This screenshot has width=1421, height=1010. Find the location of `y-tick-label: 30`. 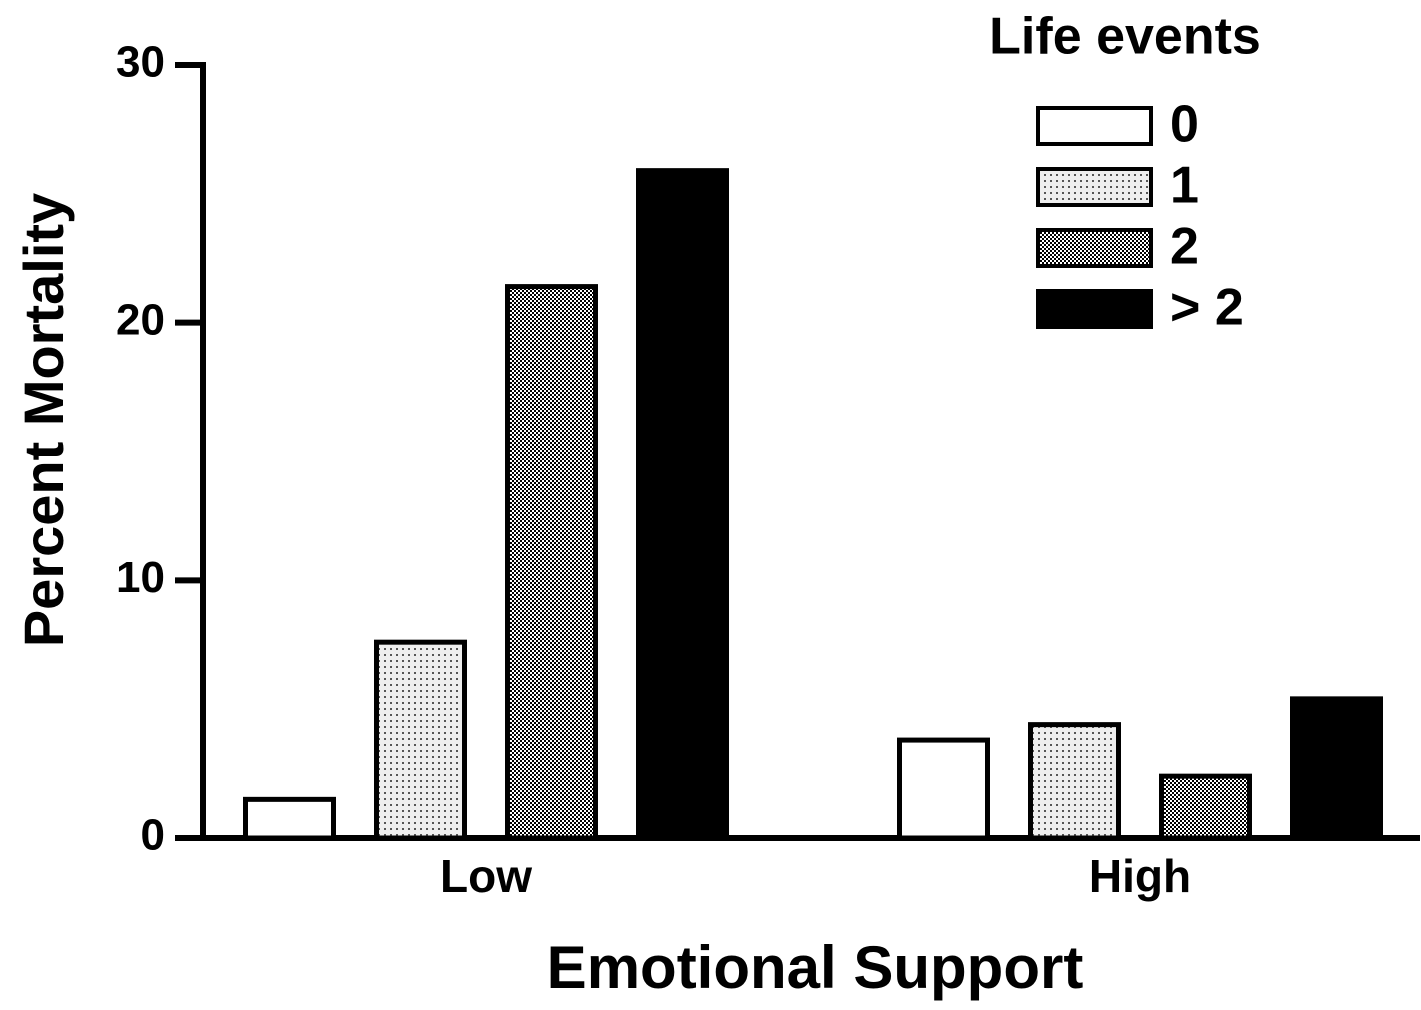

y-tick-label: 30 is located at coordinates (140, 62).